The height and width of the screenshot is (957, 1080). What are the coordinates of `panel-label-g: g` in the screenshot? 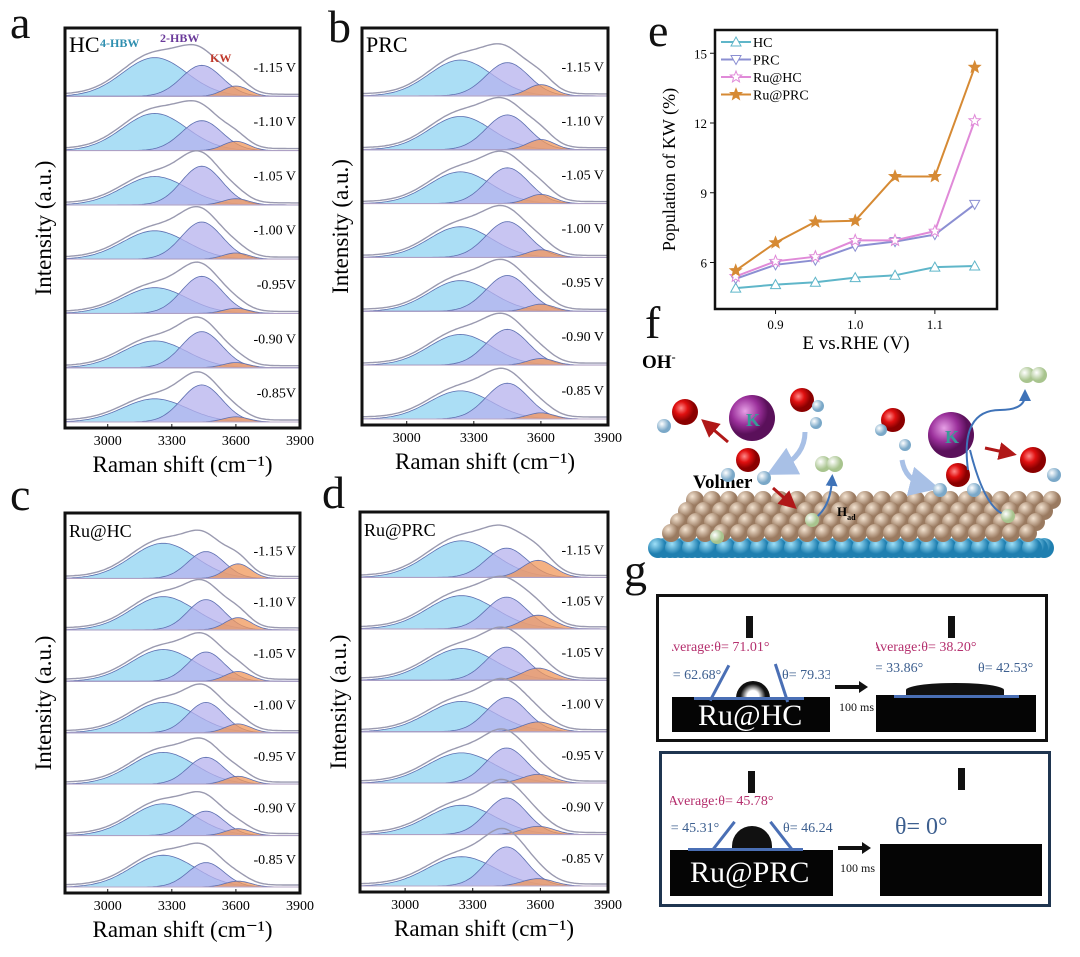 It's located at (635, 570).